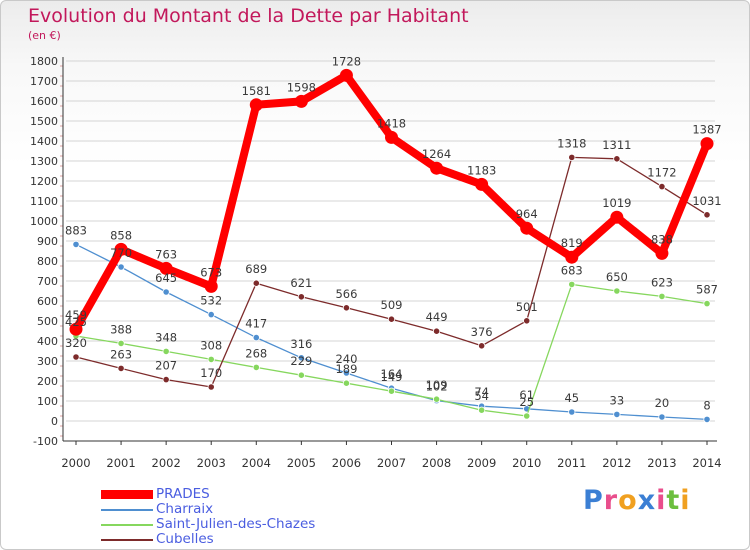 The image size is (750, 550). Describe the element at coordinates (183, 494) in the screenshot. I see `legend-label-prades: PRADES` at that location.